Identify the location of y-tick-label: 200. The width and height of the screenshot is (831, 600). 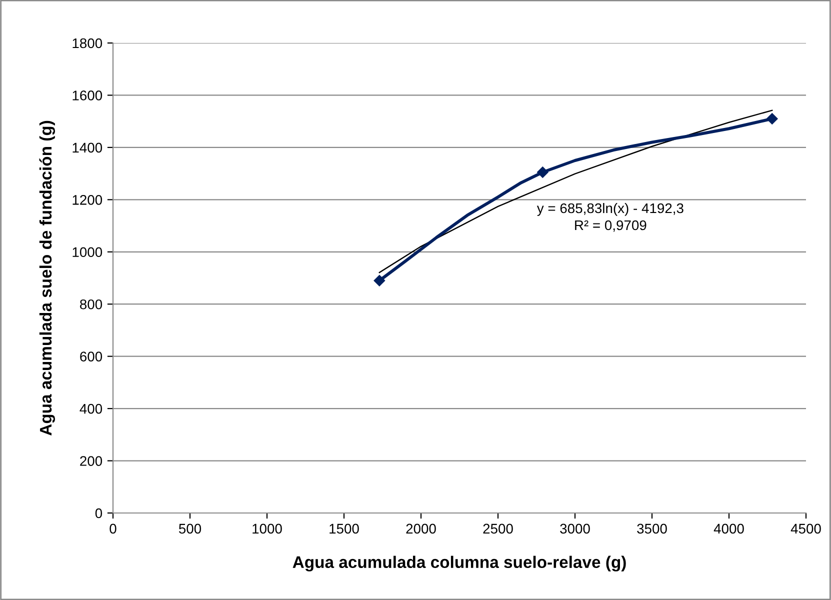
(91, 461).